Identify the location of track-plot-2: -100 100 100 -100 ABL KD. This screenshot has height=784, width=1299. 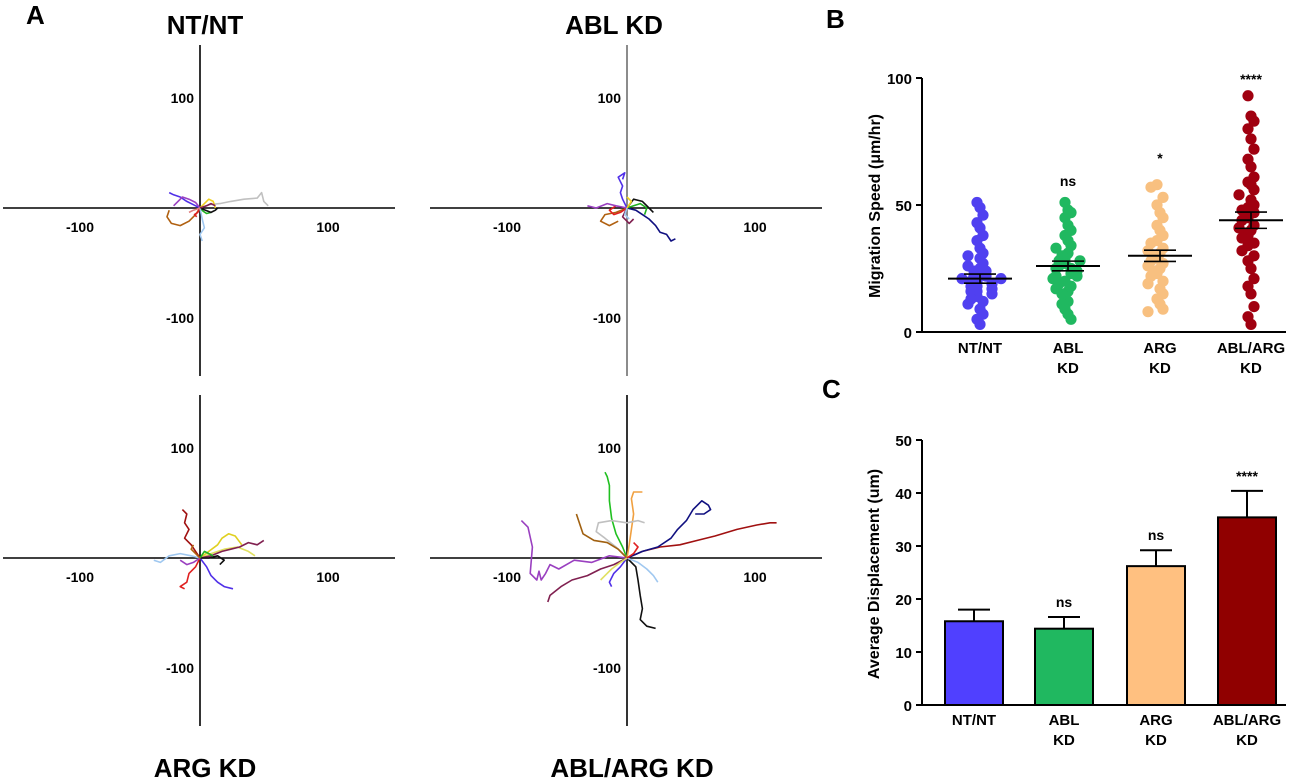
(626, 193).